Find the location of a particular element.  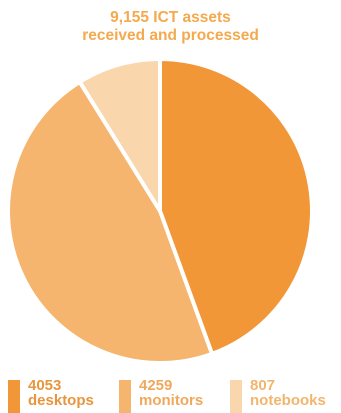

legend-label-monitors: monitors is located at coordinates (171, 400).